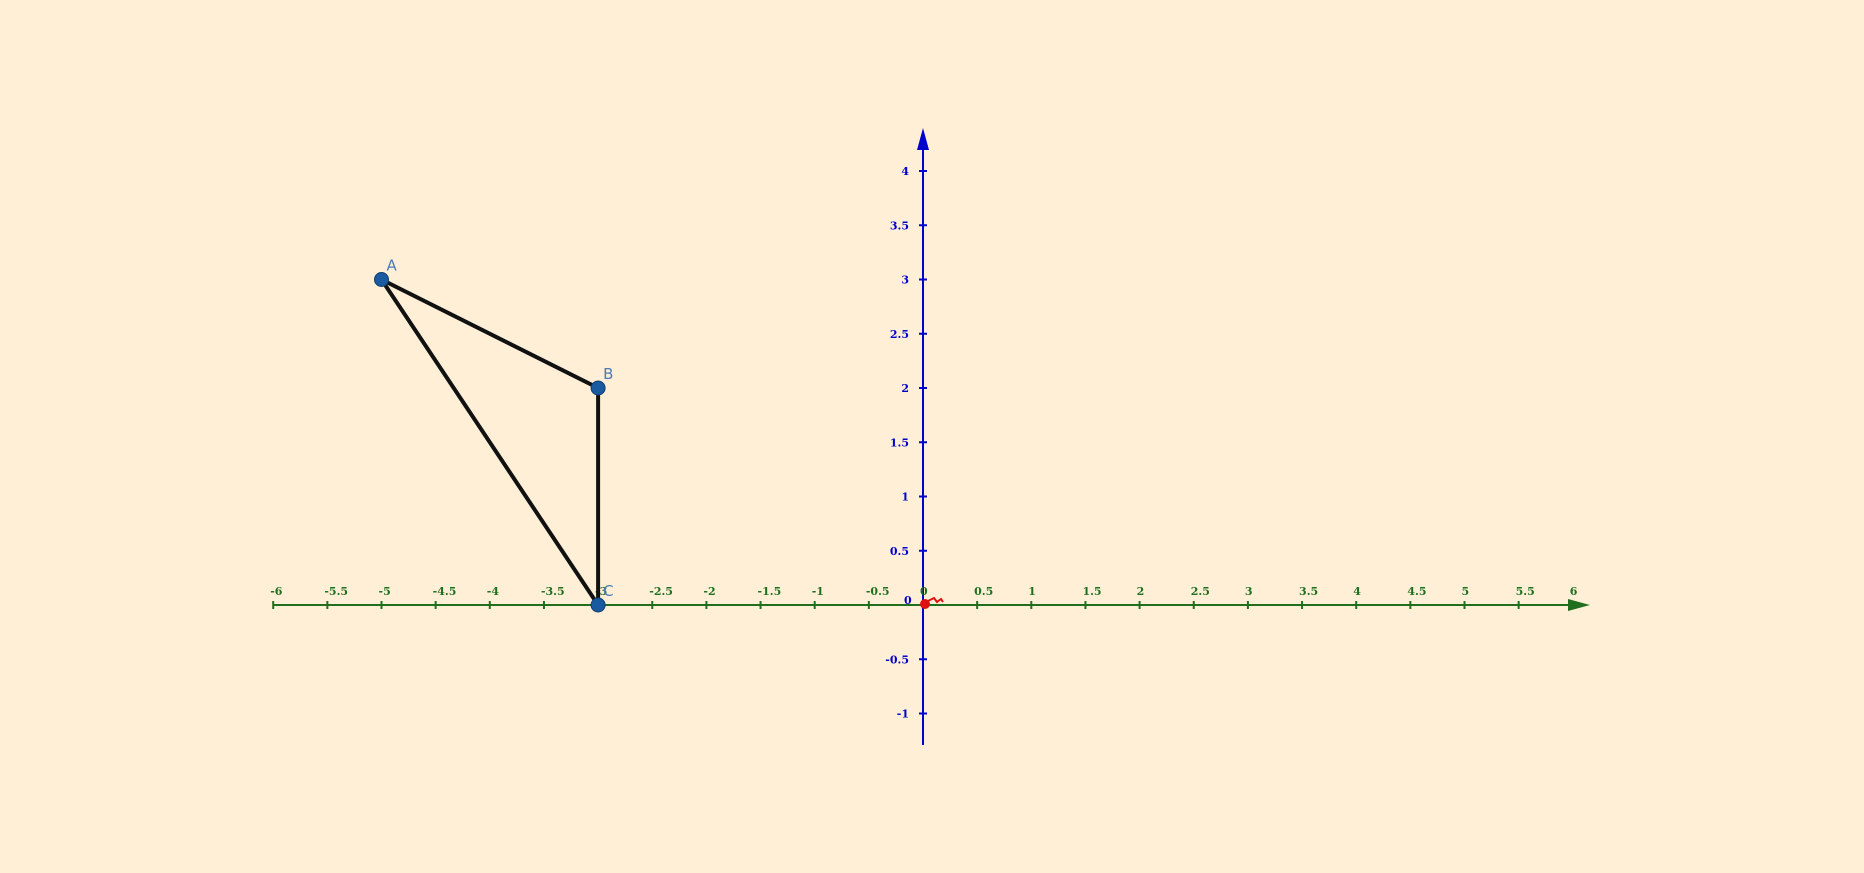 The image size is (1864, 873). What do you see at coordinates (1249, 591) in the screenshot?
I see `x-tick-label: 3` at bounding box center [1249, 591].